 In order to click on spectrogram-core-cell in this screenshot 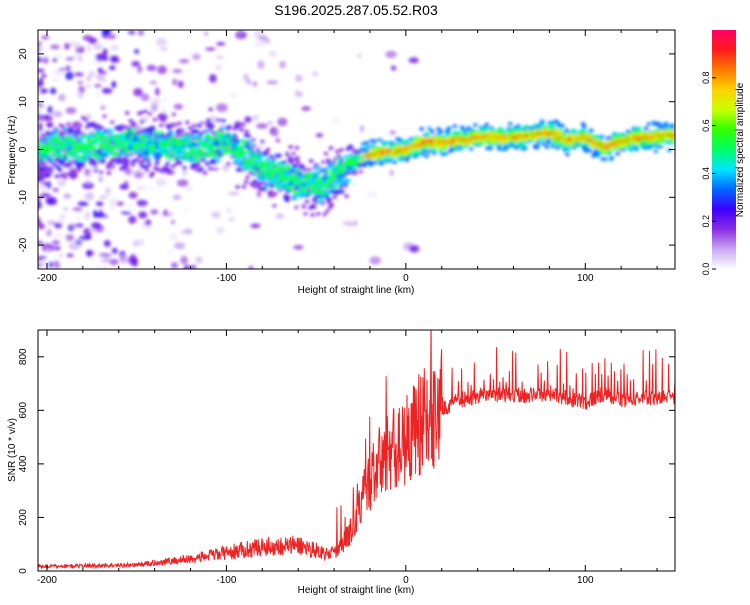, I will do `click(420, 145)`.